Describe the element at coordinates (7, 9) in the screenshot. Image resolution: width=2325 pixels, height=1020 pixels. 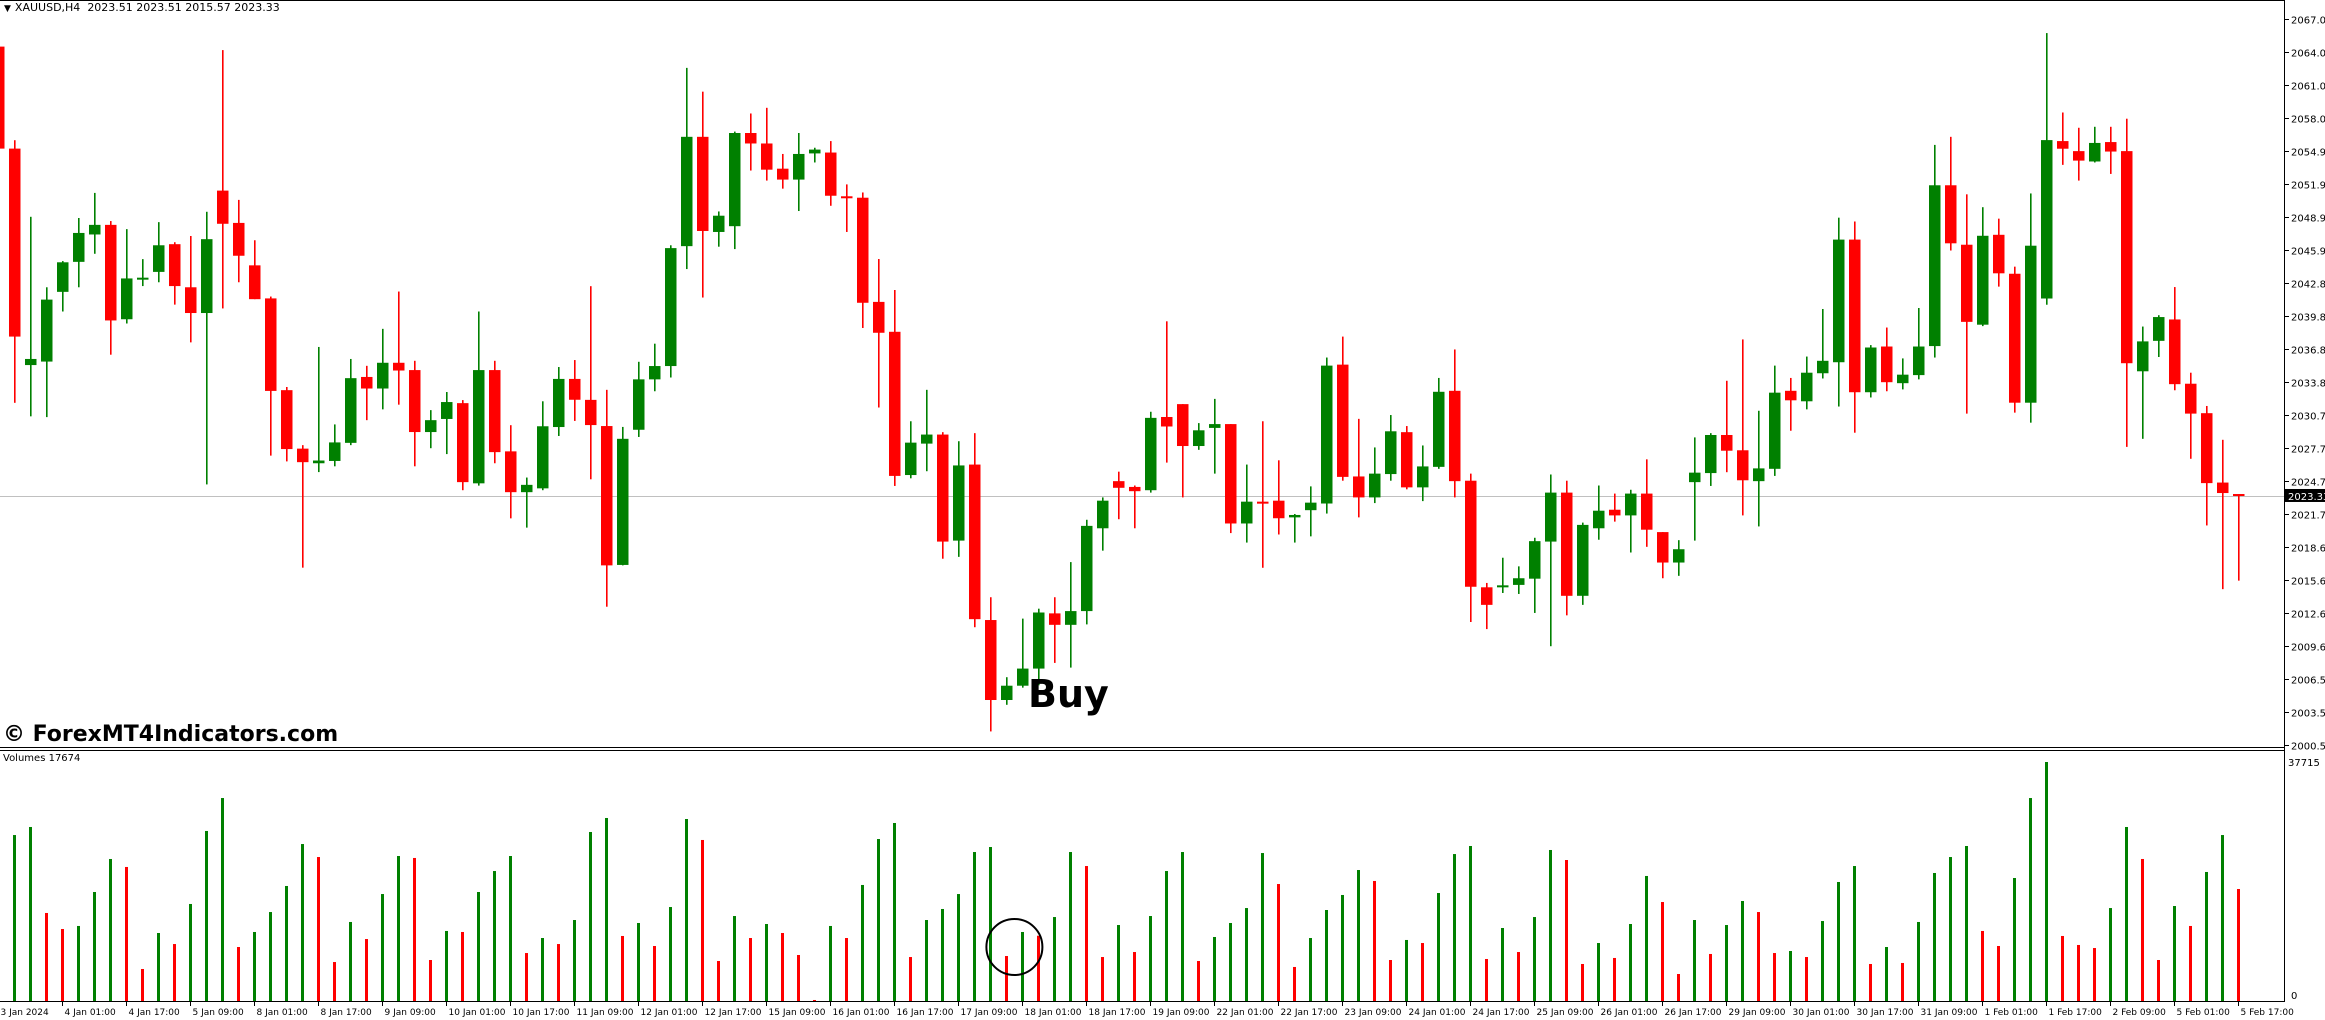
I see `triangle-down-icon: ▼` at that location.